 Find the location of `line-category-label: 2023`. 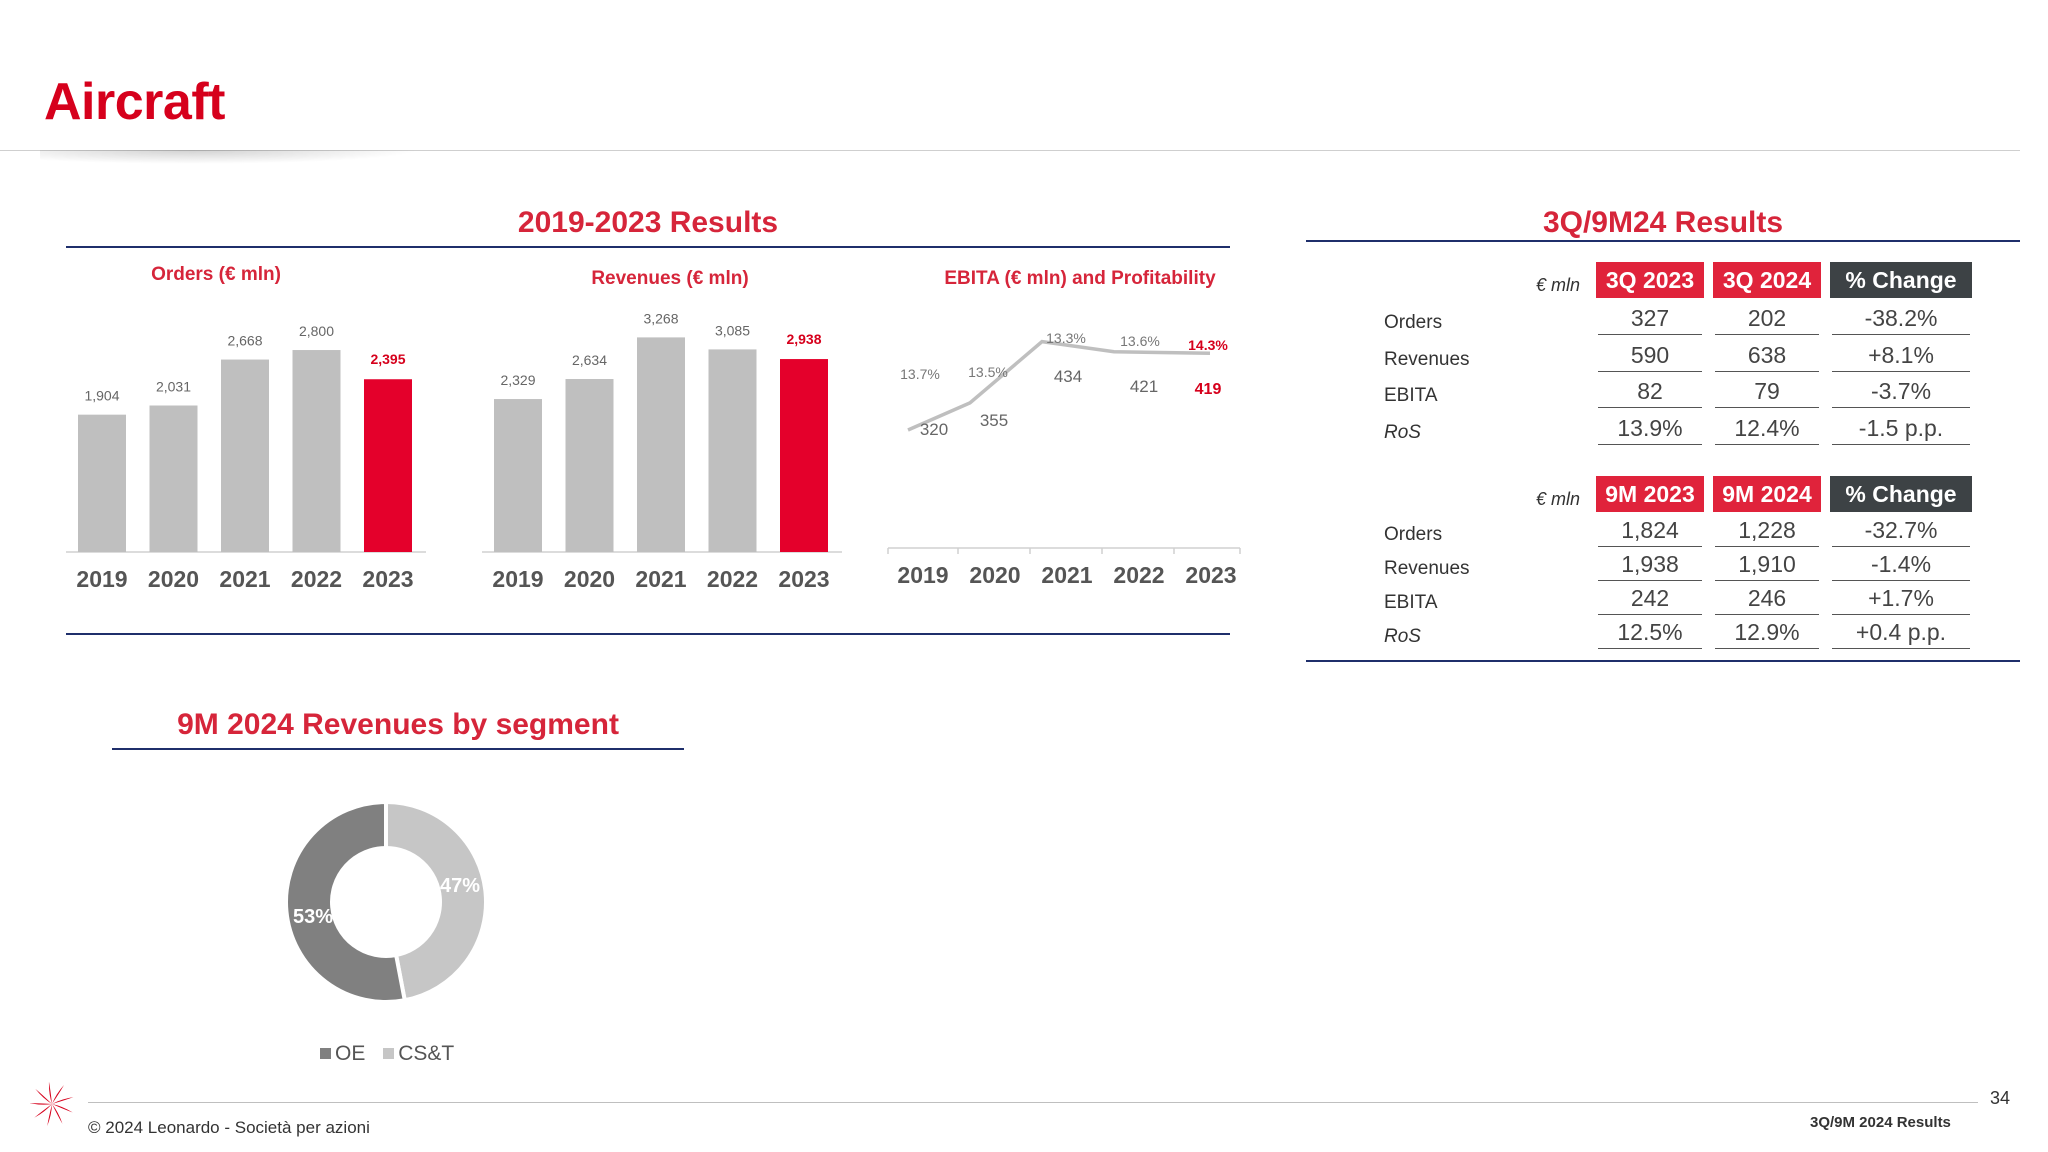

line-category-label: 2023 is located at coordinates (1210, 575).